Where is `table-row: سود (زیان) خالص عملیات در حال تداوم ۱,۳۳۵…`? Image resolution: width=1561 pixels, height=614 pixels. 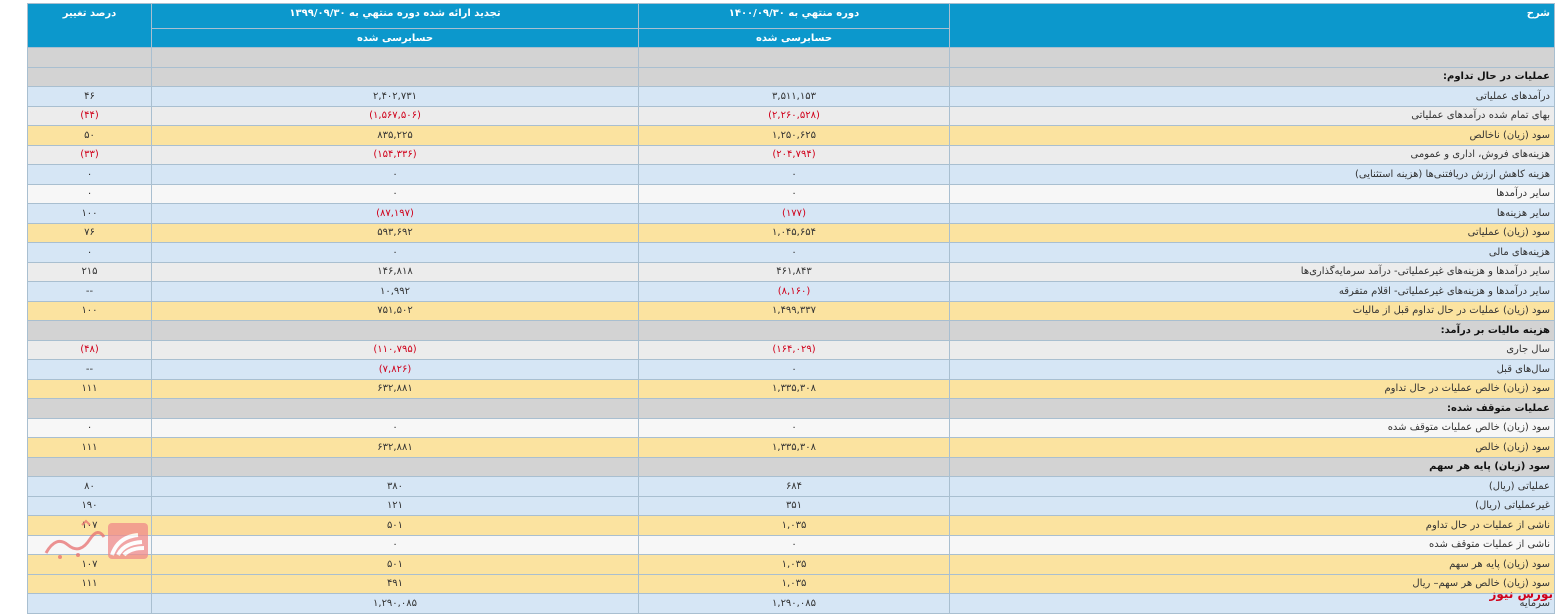
table-row: سود (زیان) خالص عملیات در حال تداوم ۱,۳۳۵… is located at coordinates (791, 388).